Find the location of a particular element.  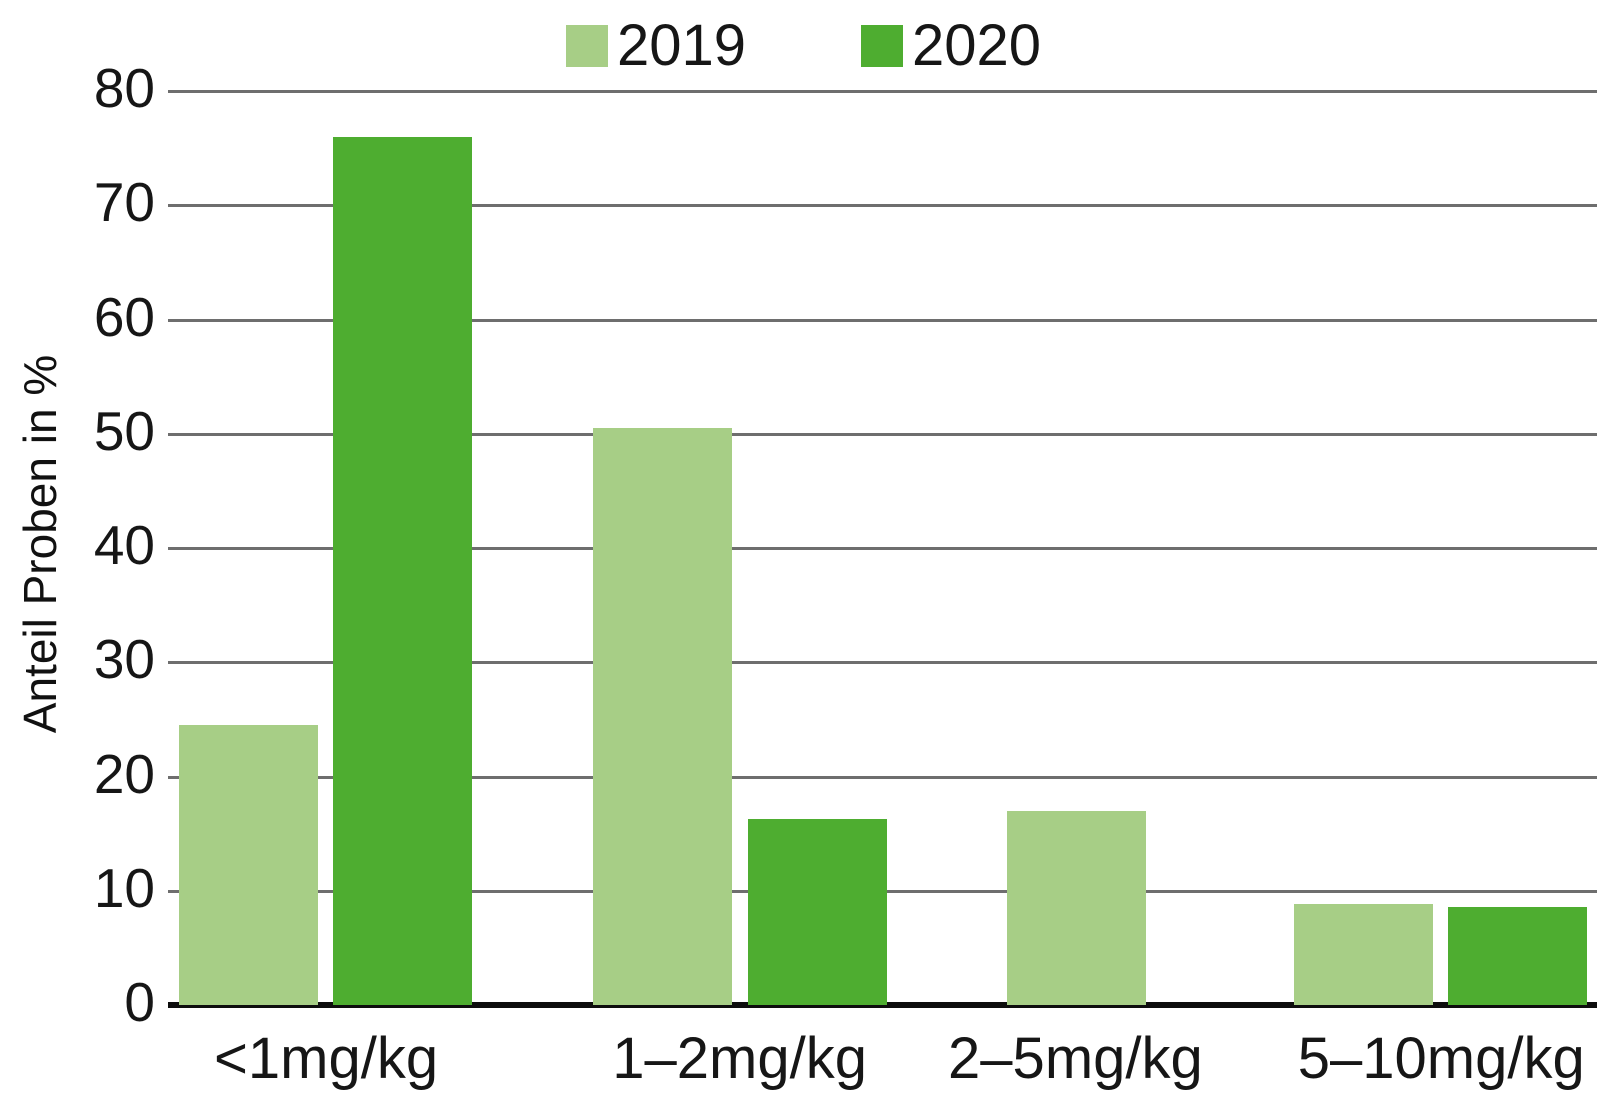

y-tick-label-10: 10 is located at coordinates (124, 887).